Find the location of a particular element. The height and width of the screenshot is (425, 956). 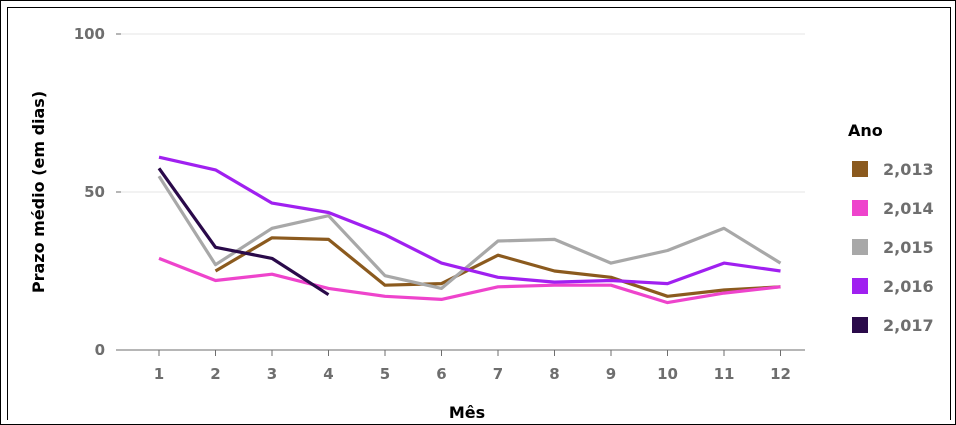

legend-label: 2,013 is located at coordinates (908, 169).